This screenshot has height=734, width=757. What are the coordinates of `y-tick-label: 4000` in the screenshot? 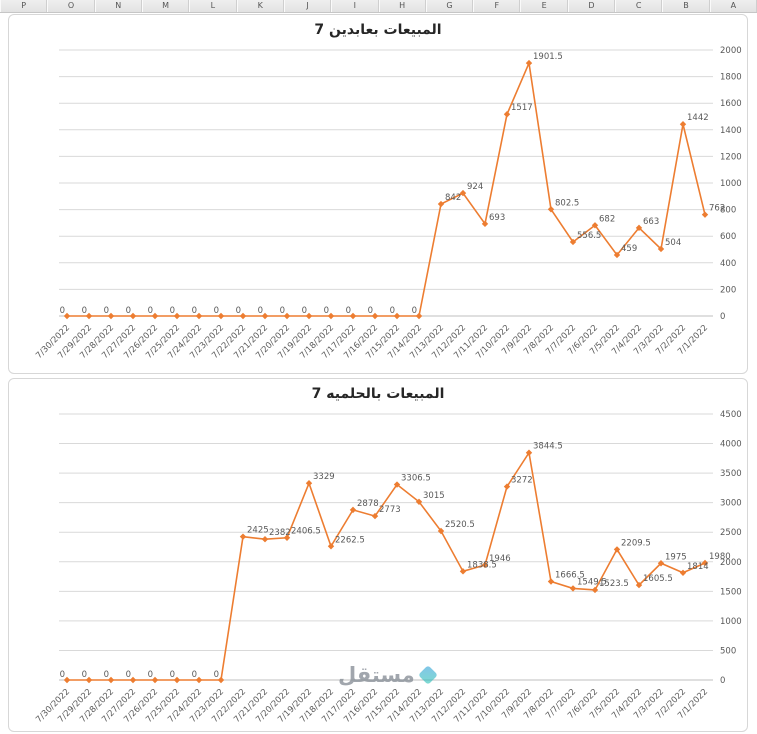 It's located at (731, 445).